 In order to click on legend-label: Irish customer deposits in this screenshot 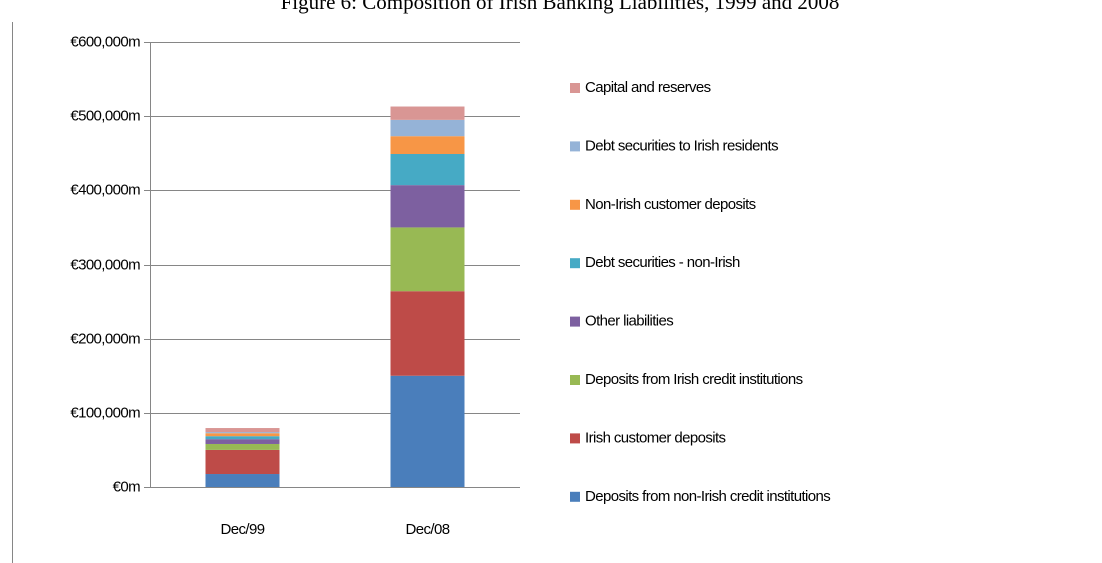, I will do `click(655, 437)`.